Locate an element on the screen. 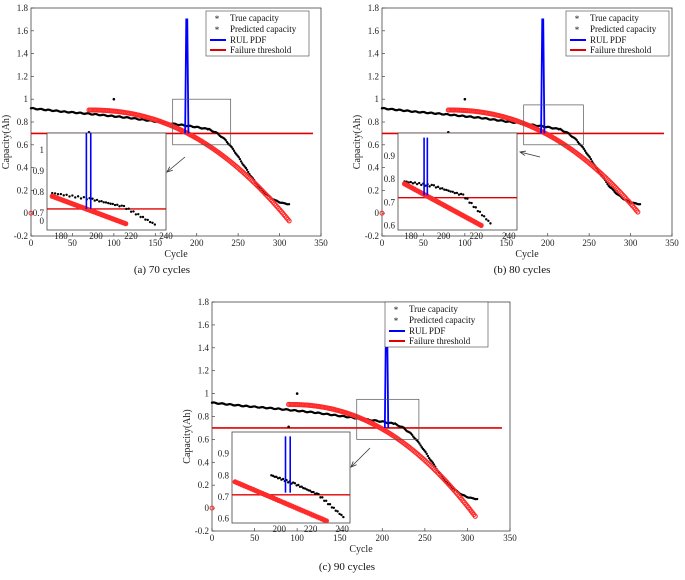  y-tick-label: 1 is located at coordinates (26, 99).